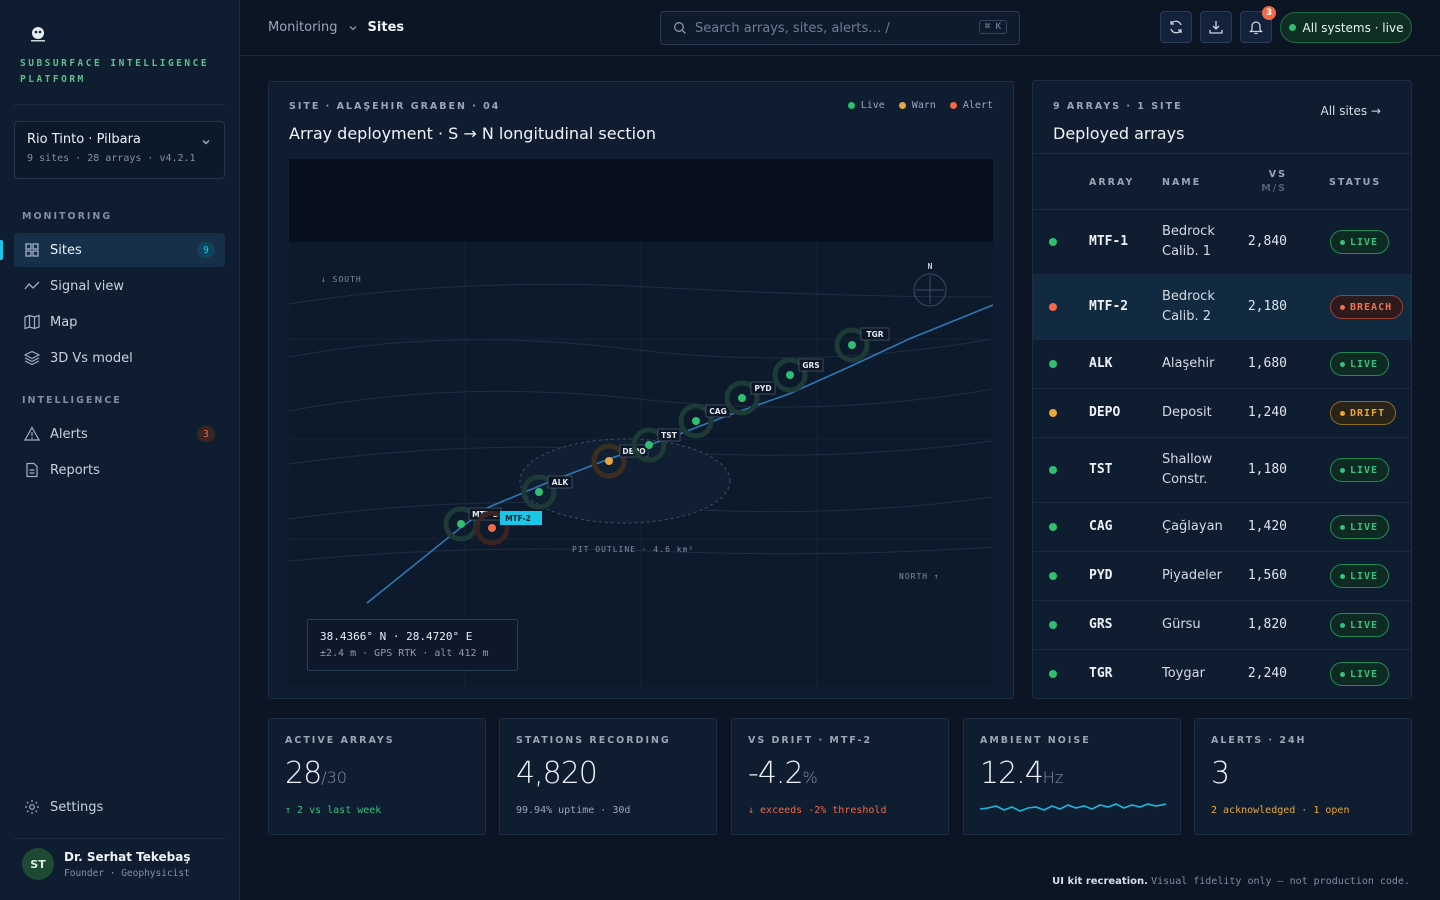 Image resolution: width=1440 pixels, height=900 pixels. Describe the element at coordinates (32, 322) in the screenshot. I see `map-icon` at that location.